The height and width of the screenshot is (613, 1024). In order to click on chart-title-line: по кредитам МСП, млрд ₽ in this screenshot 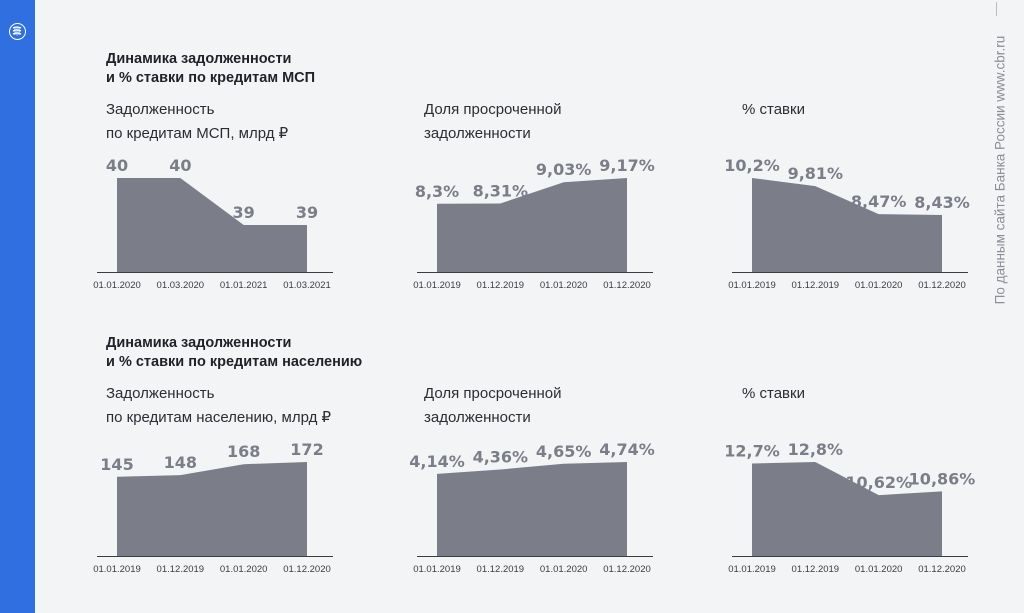, I will do `click(197, 133)`.